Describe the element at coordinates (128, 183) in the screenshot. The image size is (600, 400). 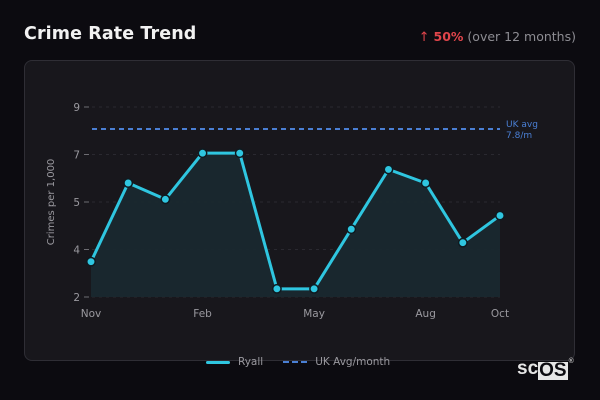
I see `data-point-dec` at that location.